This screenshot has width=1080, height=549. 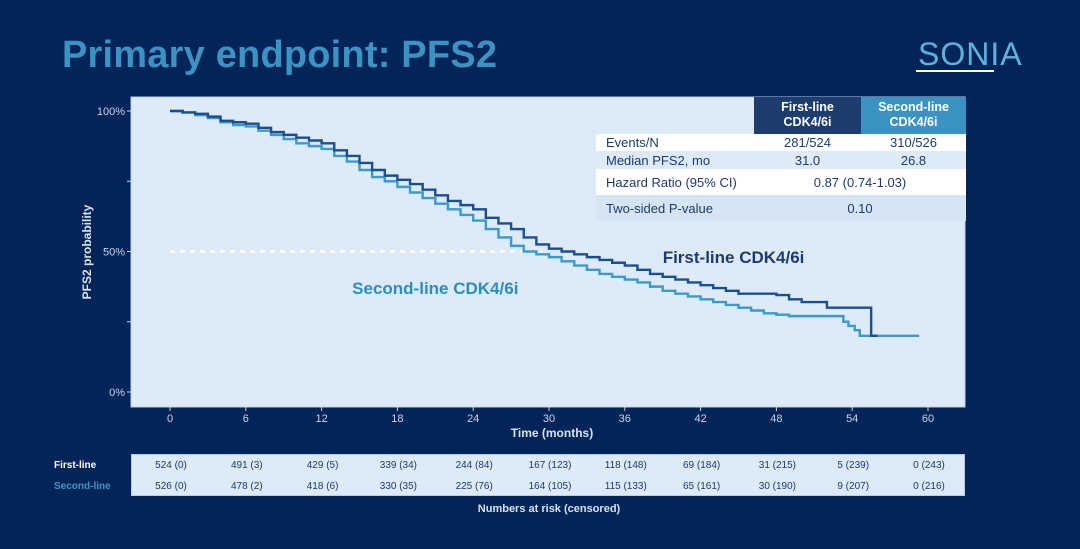 What do you see at coordinates (321, 419) in the screenshot?
I see `x-tick-label: 12` at bounding box center [321, 419].